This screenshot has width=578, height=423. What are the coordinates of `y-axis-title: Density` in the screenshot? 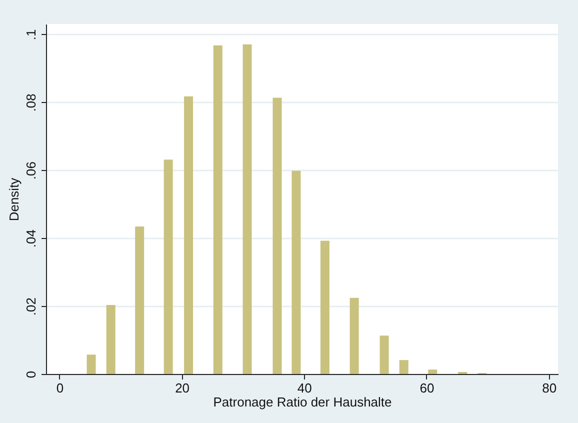 It's located at (14, 199).